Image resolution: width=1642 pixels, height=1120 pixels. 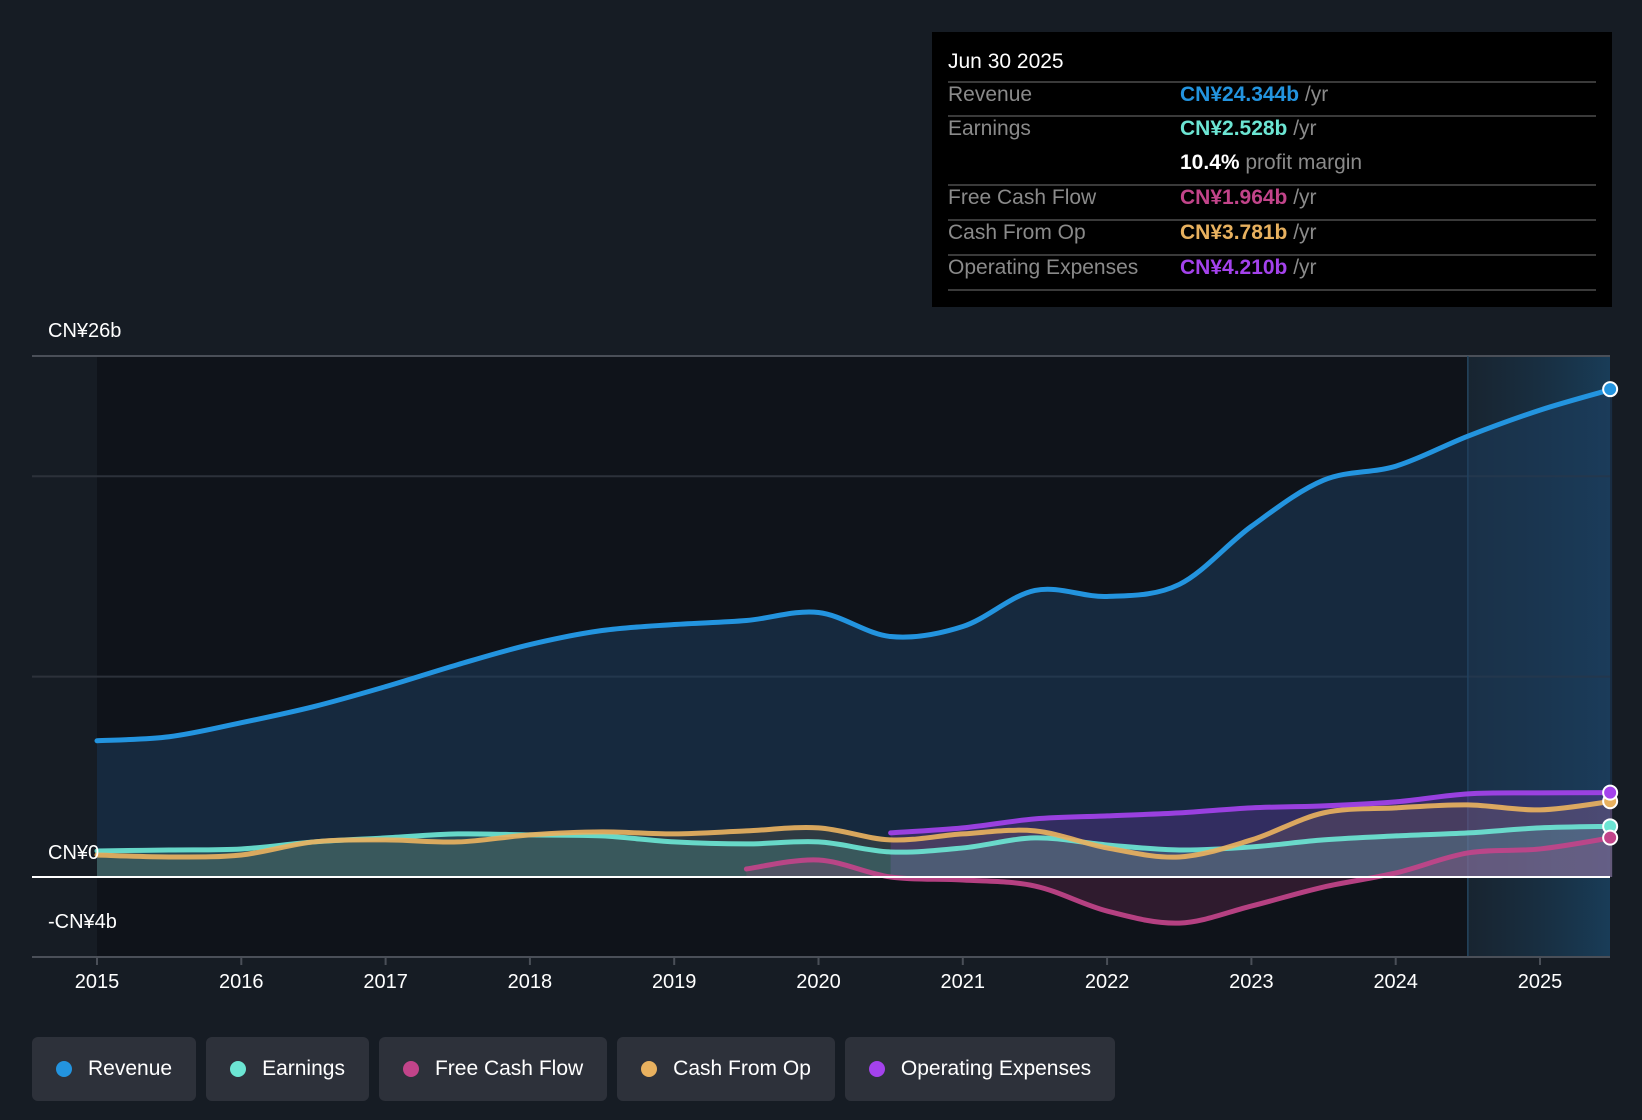 I want to click on y-tick-label: CN¥26b, so click(x=85, y=331).